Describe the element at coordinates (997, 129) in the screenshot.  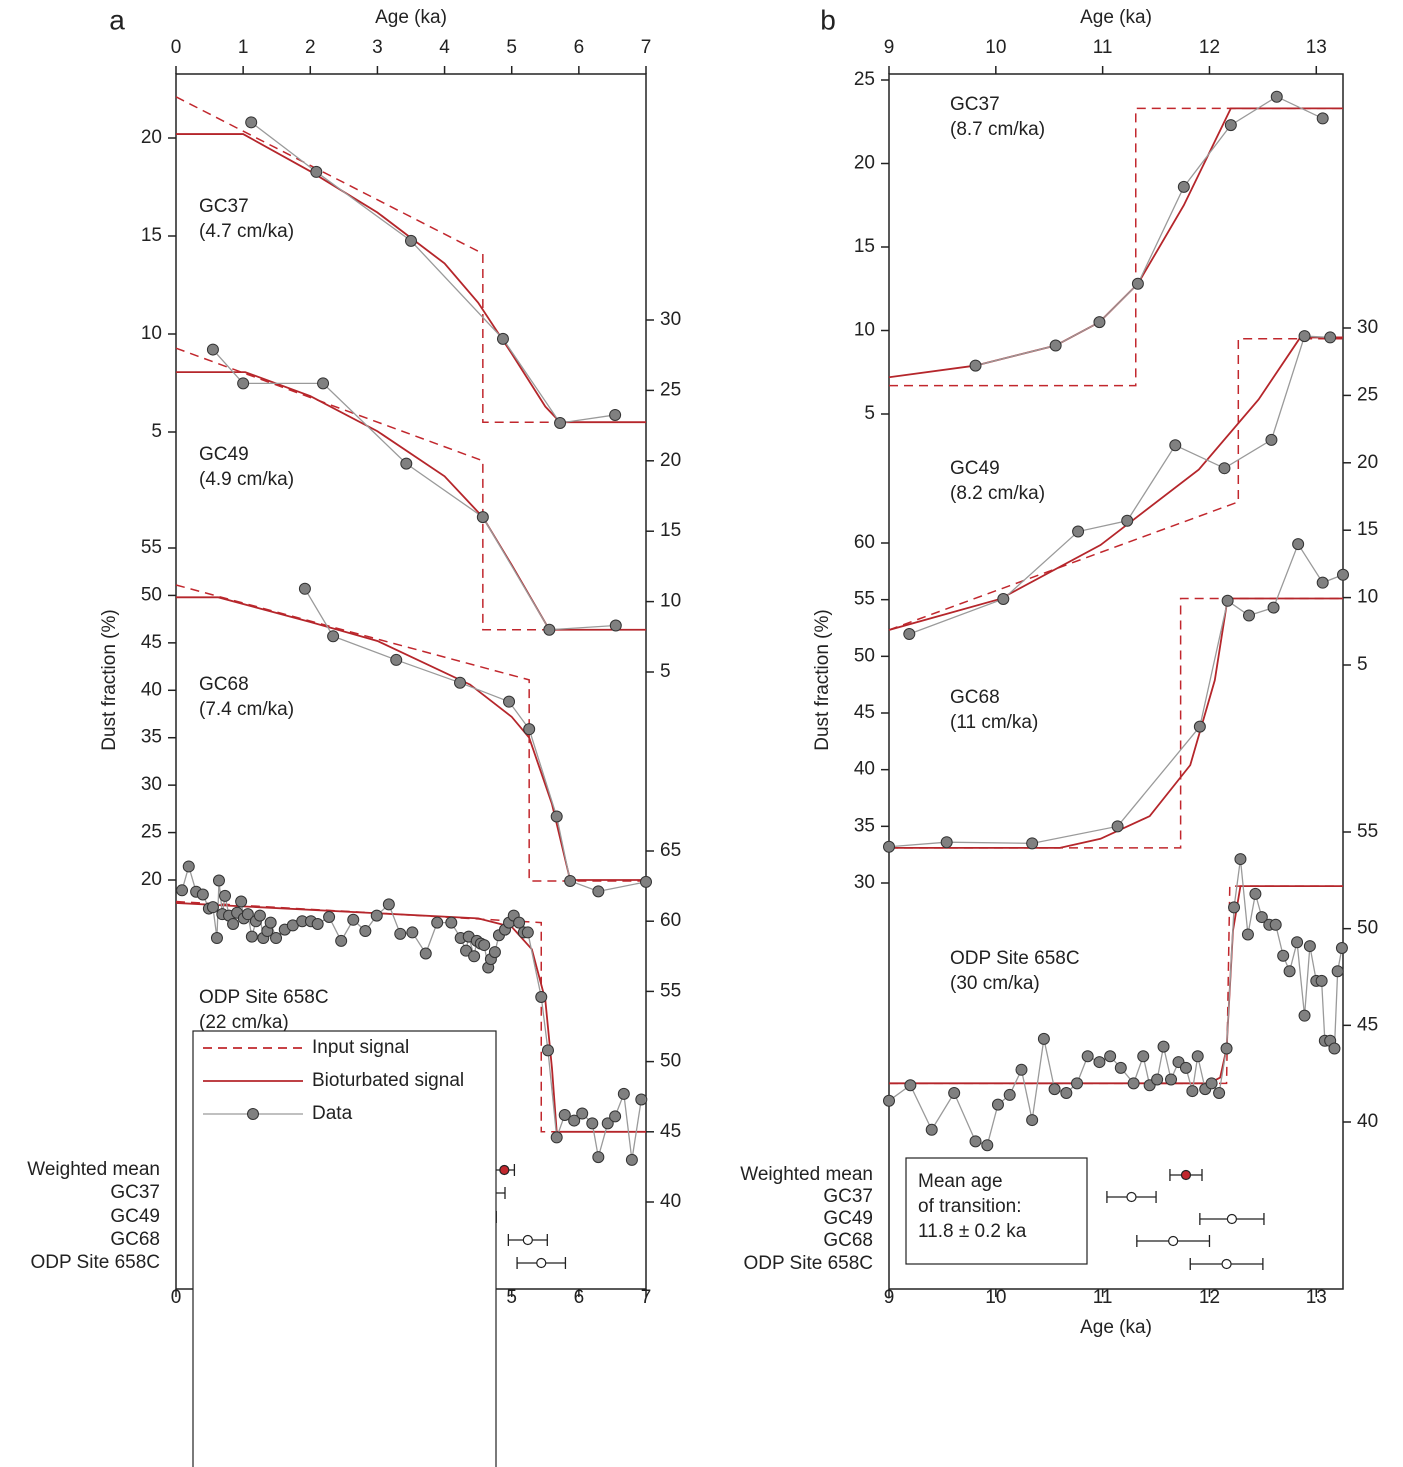
I see `record-rate: (8.7 cm/ka)` at that location.